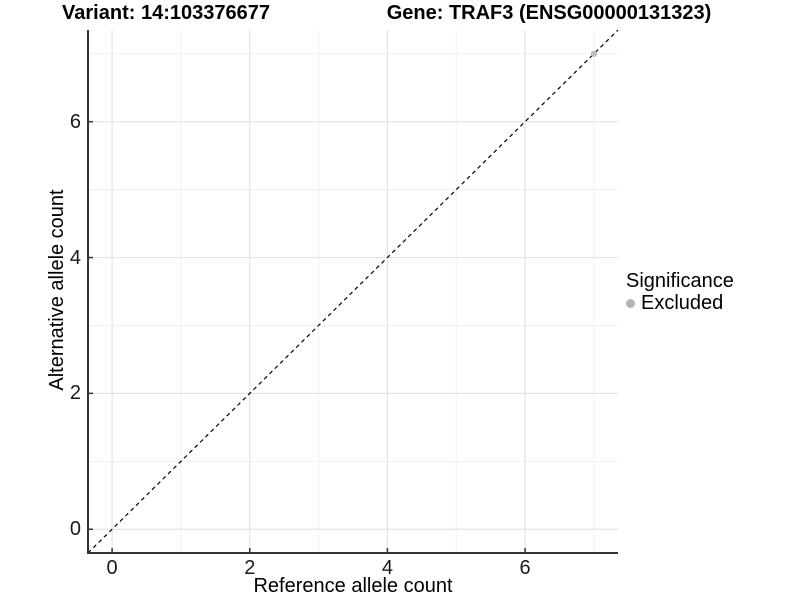 This screenshot has width=800, height=600. I want to click on plot-title-variant: Variant: 14:103376677, so click(166, 13).